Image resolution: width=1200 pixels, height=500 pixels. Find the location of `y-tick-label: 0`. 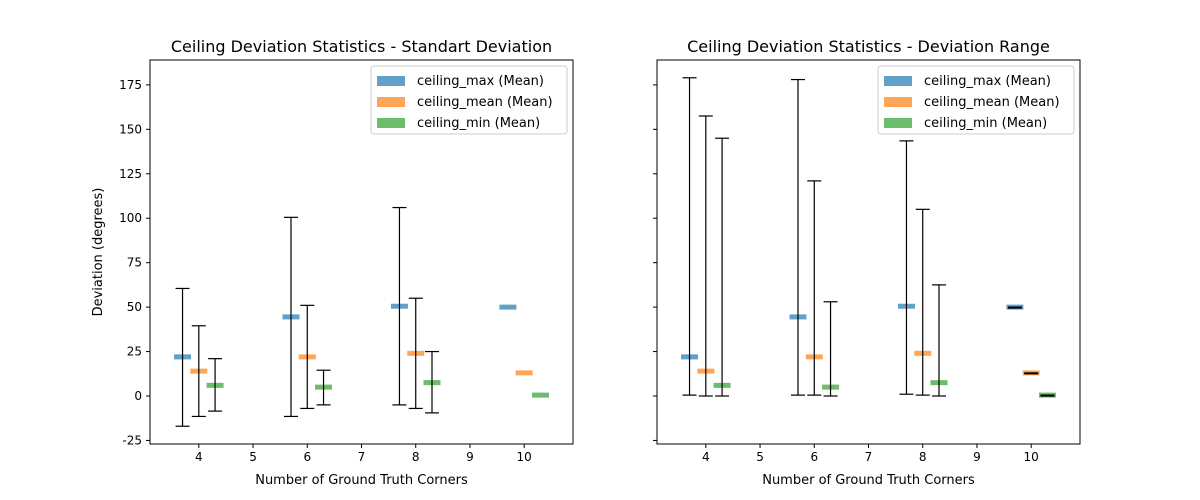

y-tick-label: 0 is located at coordinates (138, 396).